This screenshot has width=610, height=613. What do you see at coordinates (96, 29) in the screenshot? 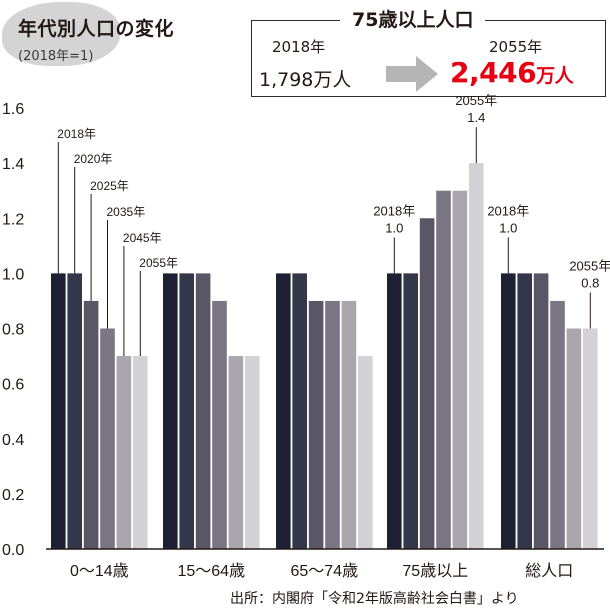
I see `chart-title: 年代別人口の変化` at bounding box center [96, 29].